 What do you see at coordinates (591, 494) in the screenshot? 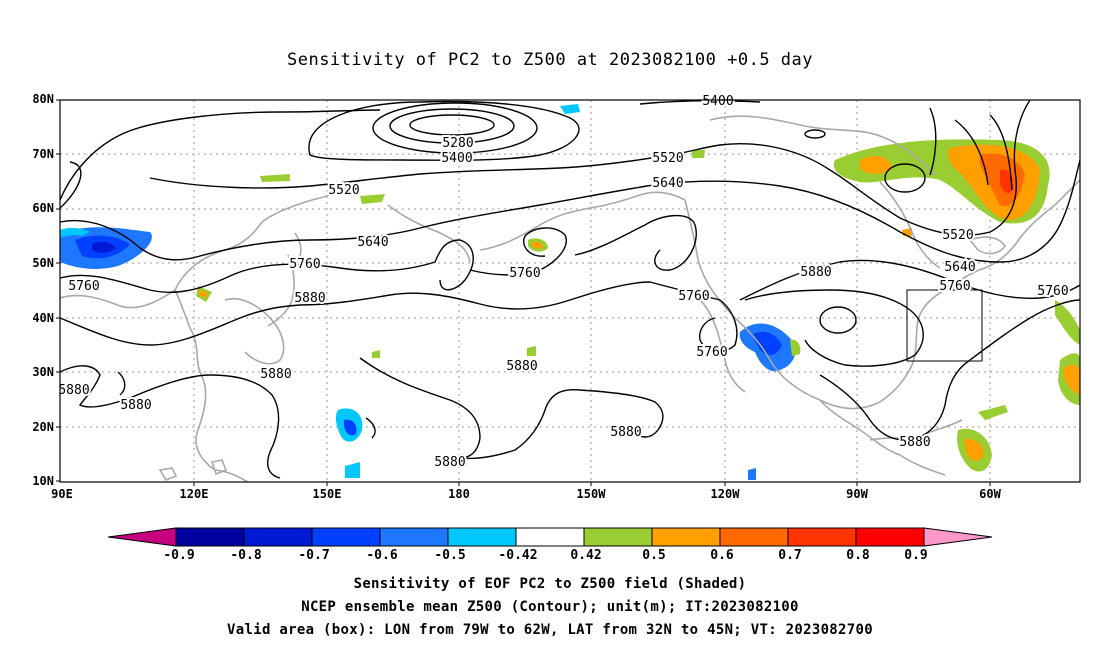
I see `lon-label-150w: 150W` at bounding box center [591, 494].